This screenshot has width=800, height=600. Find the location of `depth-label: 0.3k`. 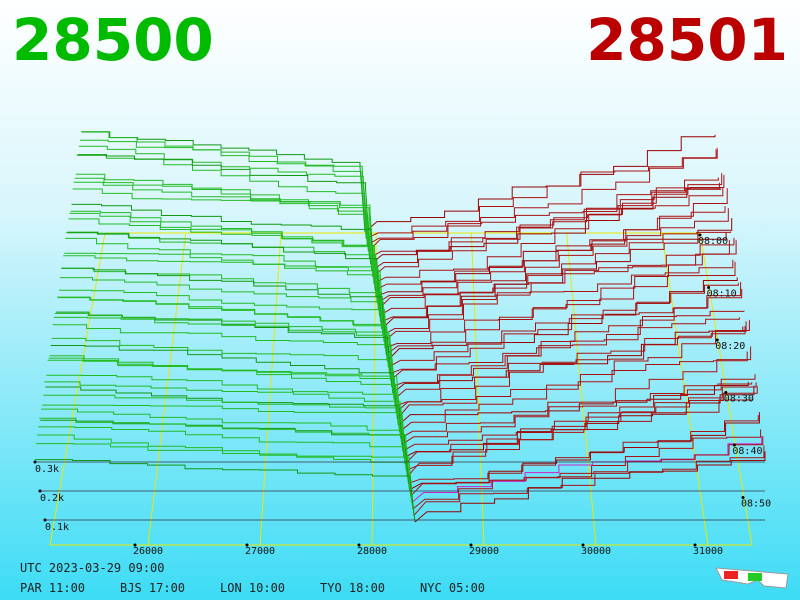

depth-label: 0.3k is located at coordinates (47, 469).